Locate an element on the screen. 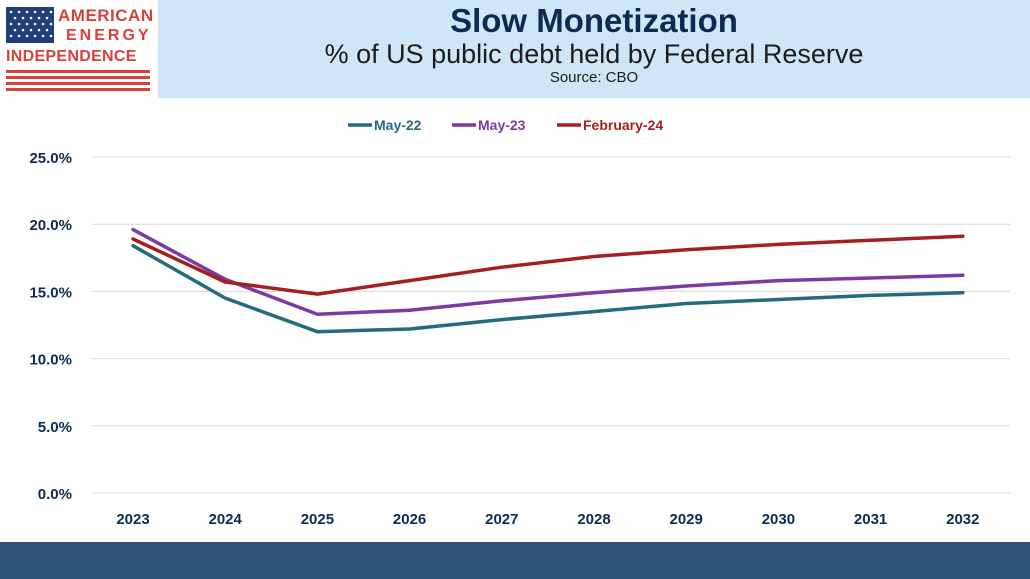 Image resolution: width=1030 pixels, height=579 pixels. x-tick-label: 2032 is located at coordinates (962, 519).